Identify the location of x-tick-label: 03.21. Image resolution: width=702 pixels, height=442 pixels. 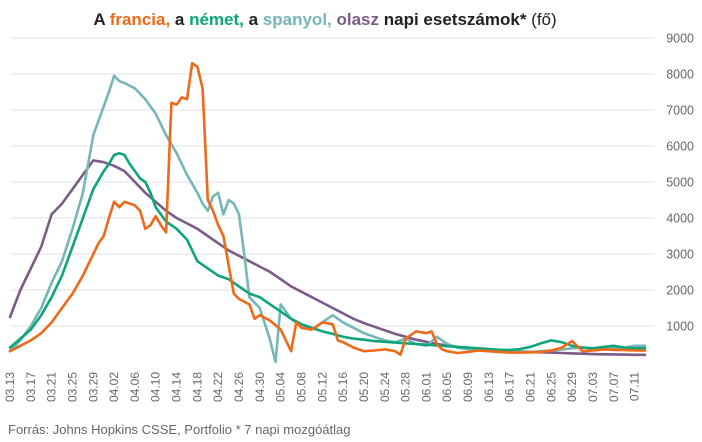
(52, 387).